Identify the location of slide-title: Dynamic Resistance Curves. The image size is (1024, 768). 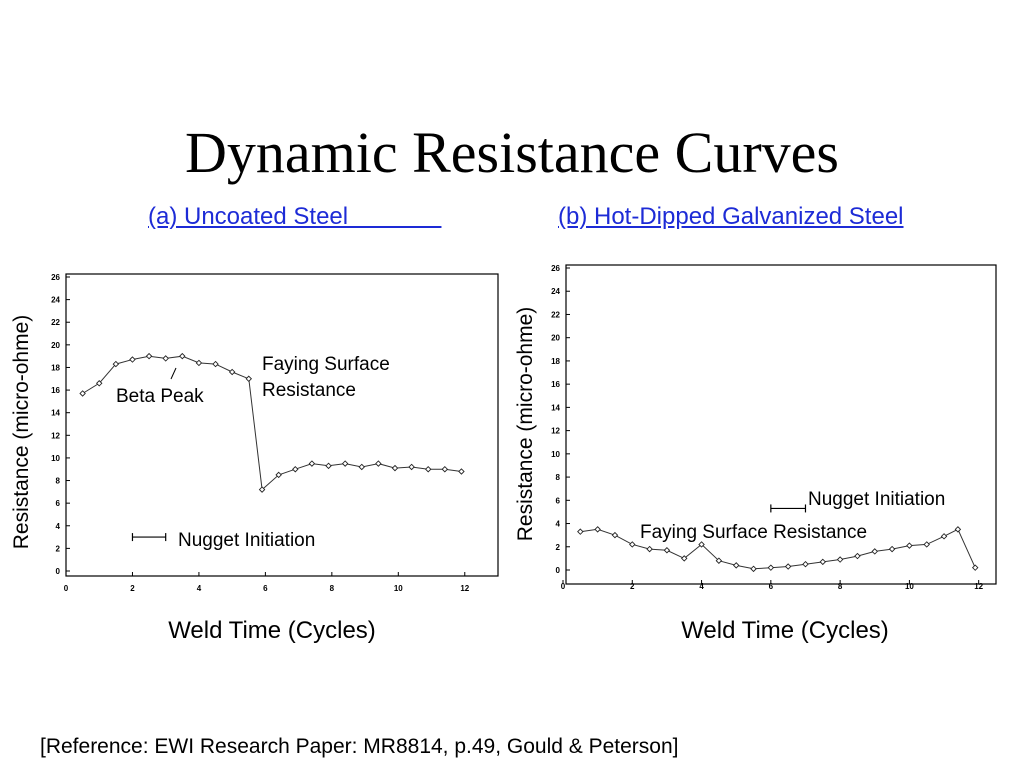
(512, 152).